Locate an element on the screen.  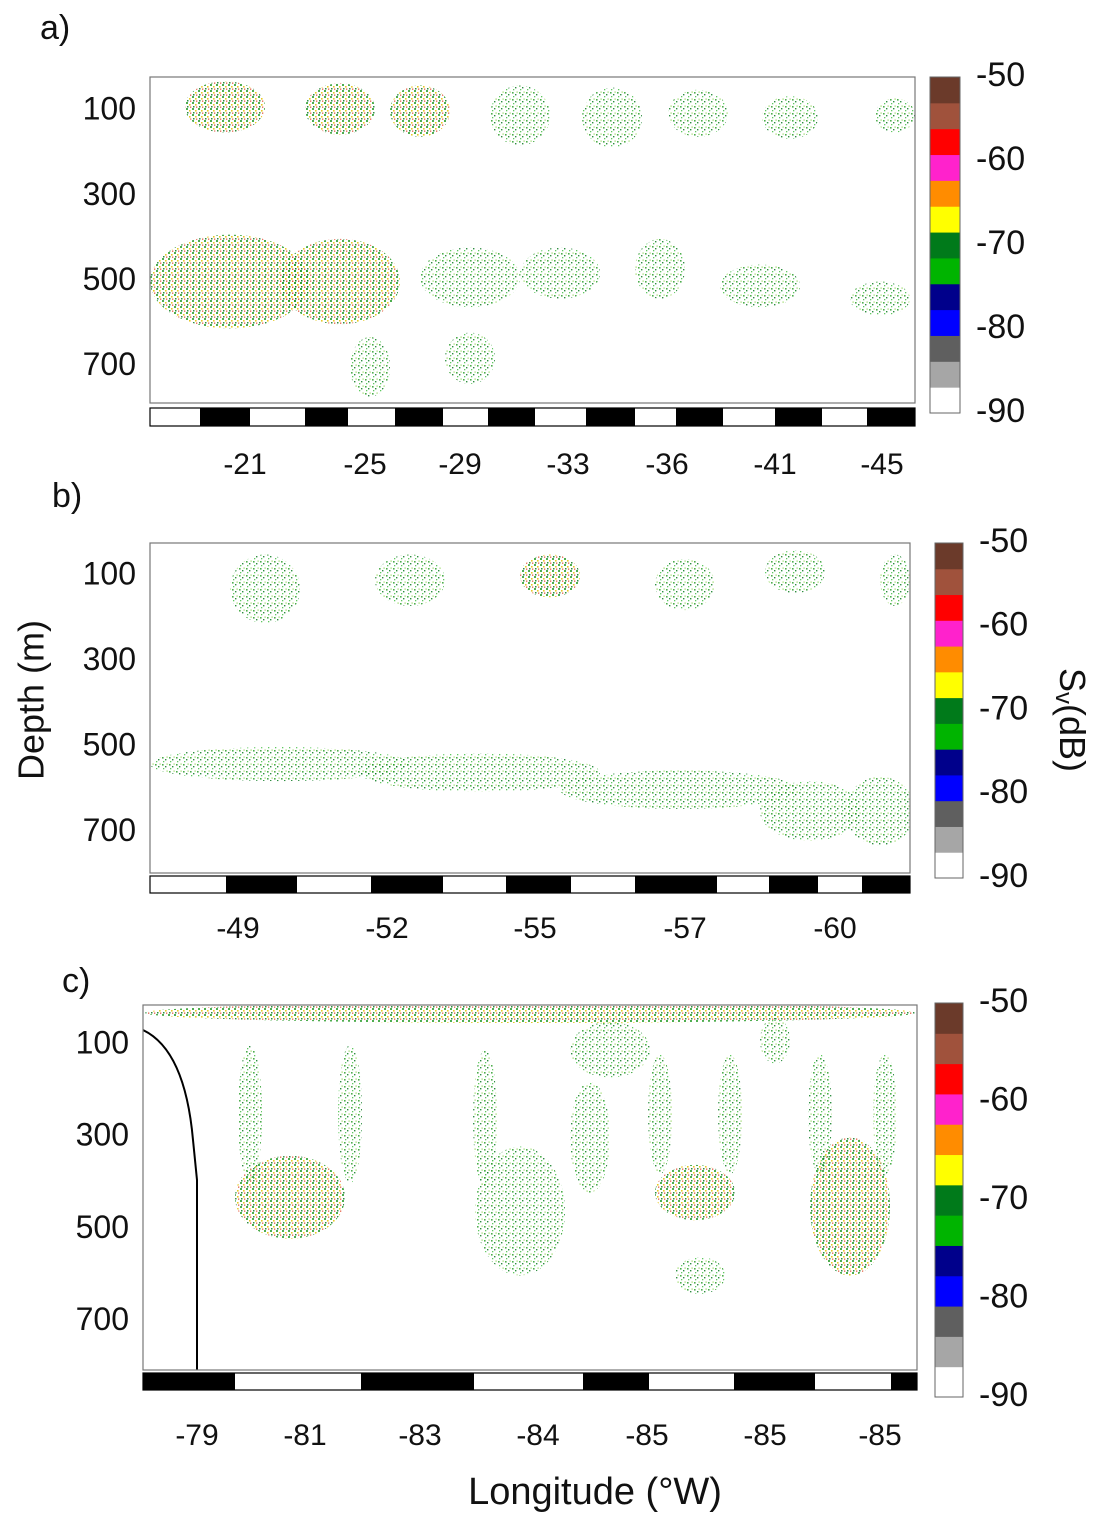
x-tick-label: -33 is located at coordinates (567, 464).